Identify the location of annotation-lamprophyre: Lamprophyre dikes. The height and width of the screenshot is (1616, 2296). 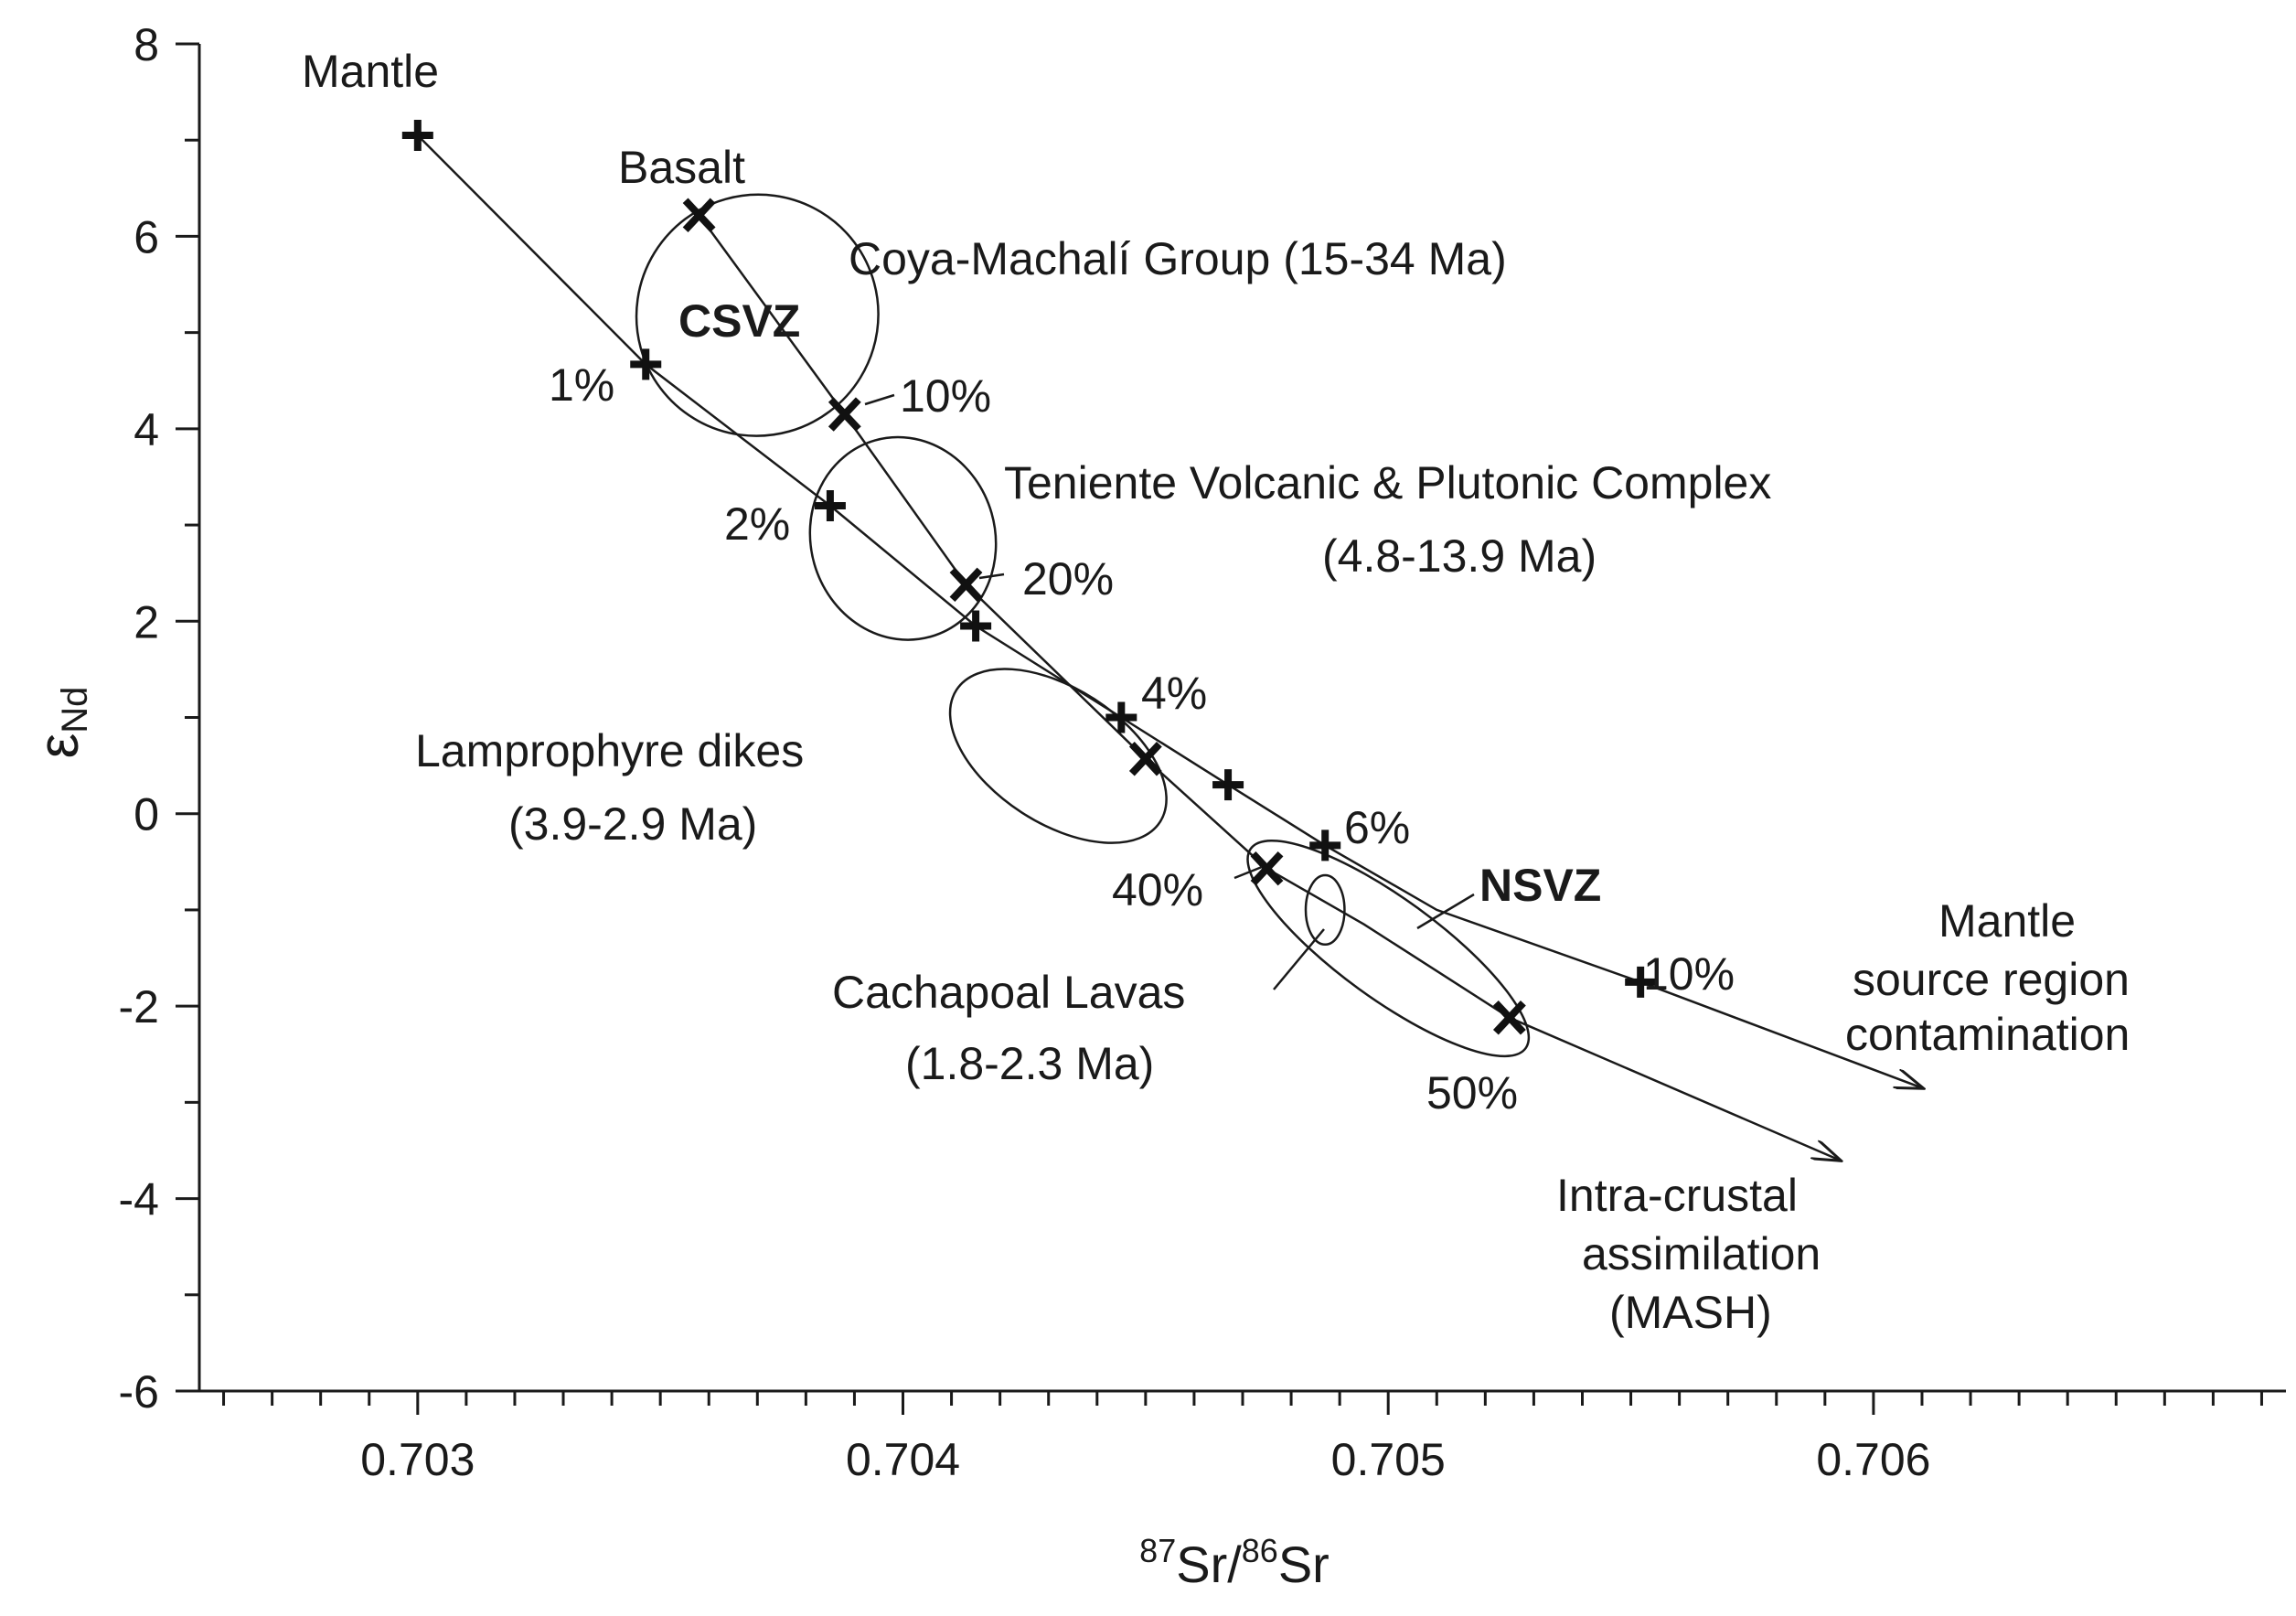
(609, 750).